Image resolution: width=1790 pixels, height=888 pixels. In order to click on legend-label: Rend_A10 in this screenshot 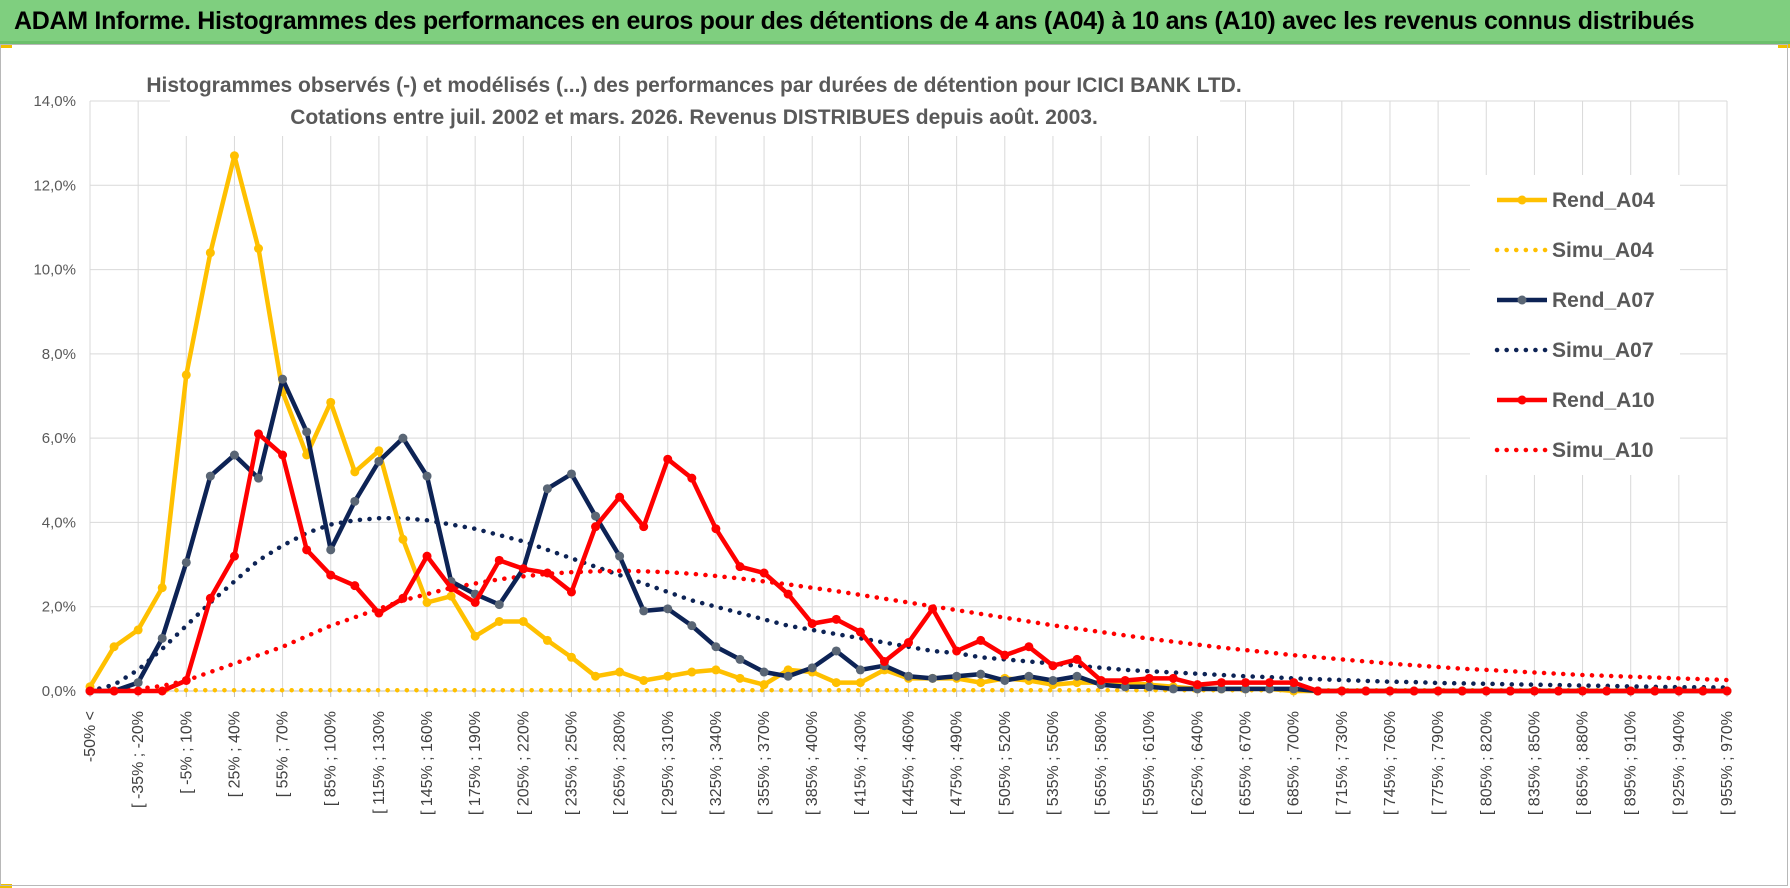, I will do `click(1603, 400)`.